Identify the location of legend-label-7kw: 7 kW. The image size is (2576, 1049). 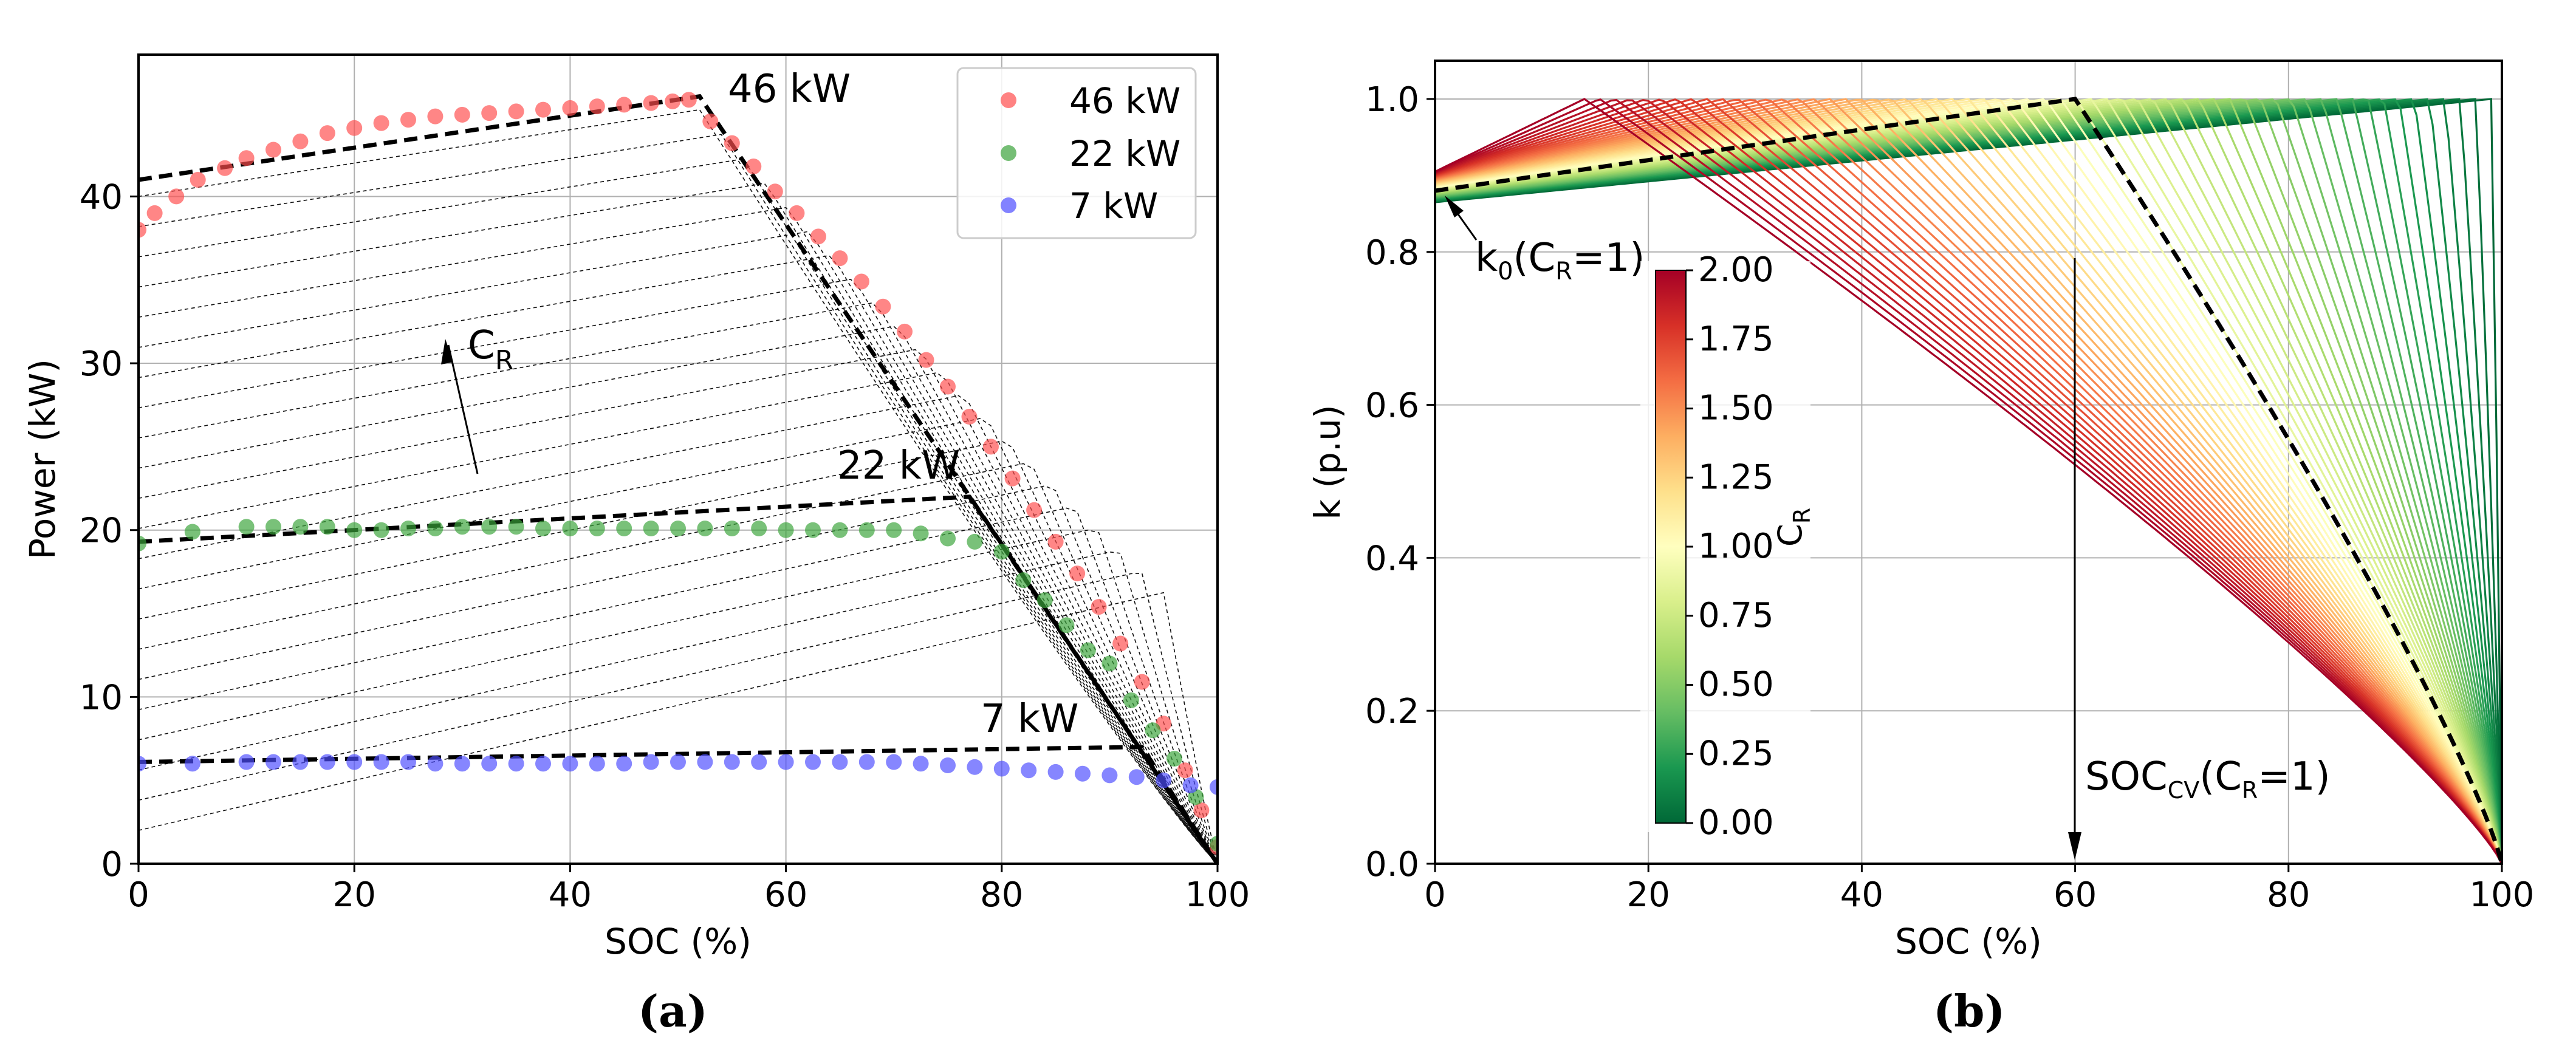
(1113, 206).